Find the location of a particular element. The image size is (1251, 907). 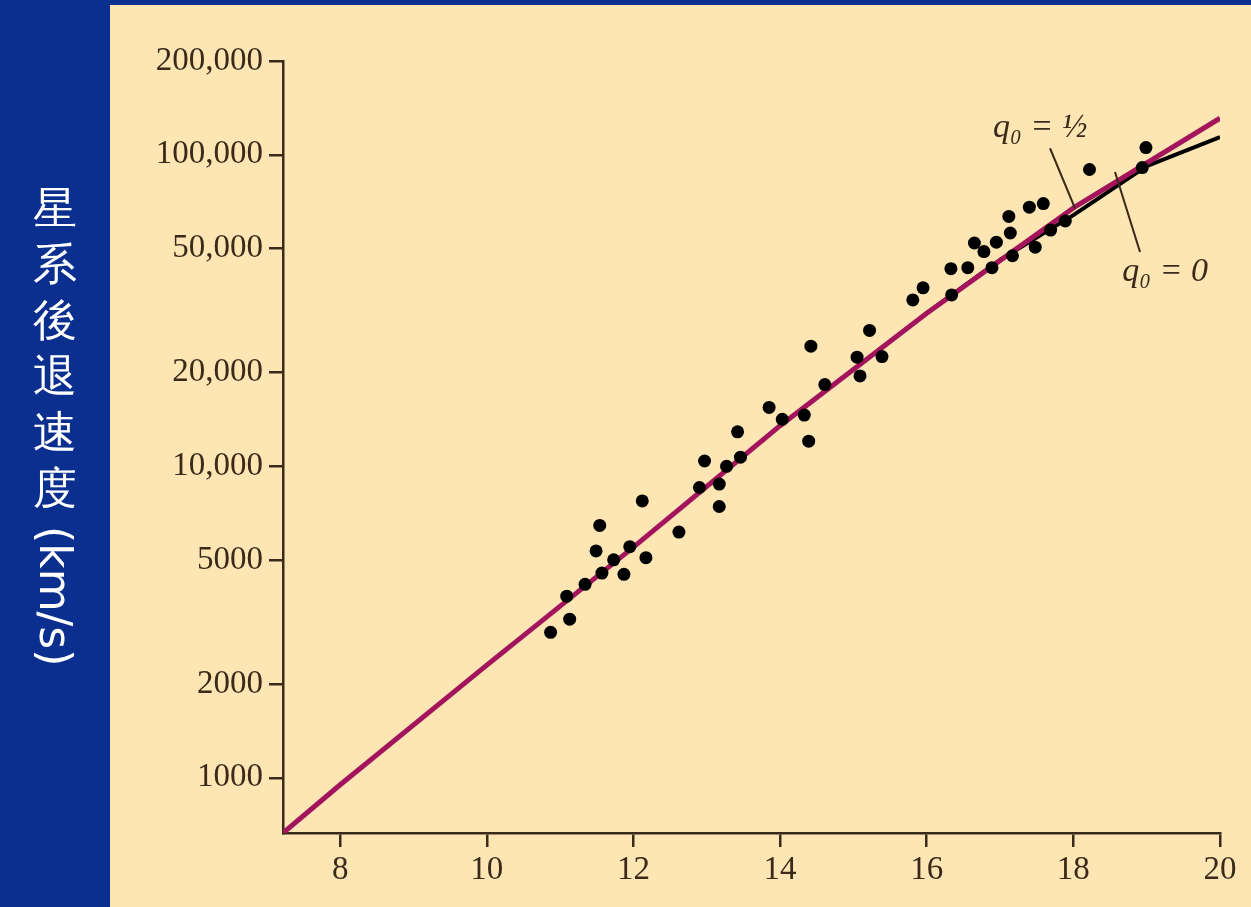

x-tick-label: 16 is located at coordinates (927, 868).